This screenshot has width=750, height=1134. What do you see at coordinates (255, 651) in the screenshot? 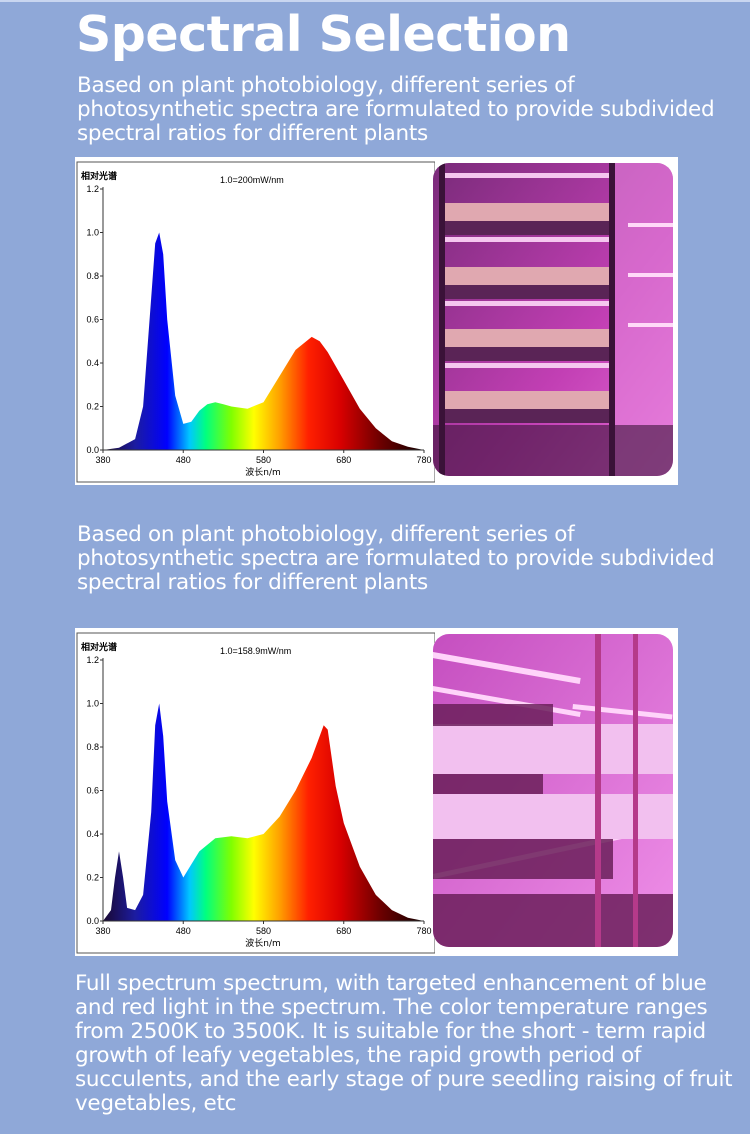
I see `chart-annotation: 1.0=158.9mW/nm` at bounding box center [255, 651].